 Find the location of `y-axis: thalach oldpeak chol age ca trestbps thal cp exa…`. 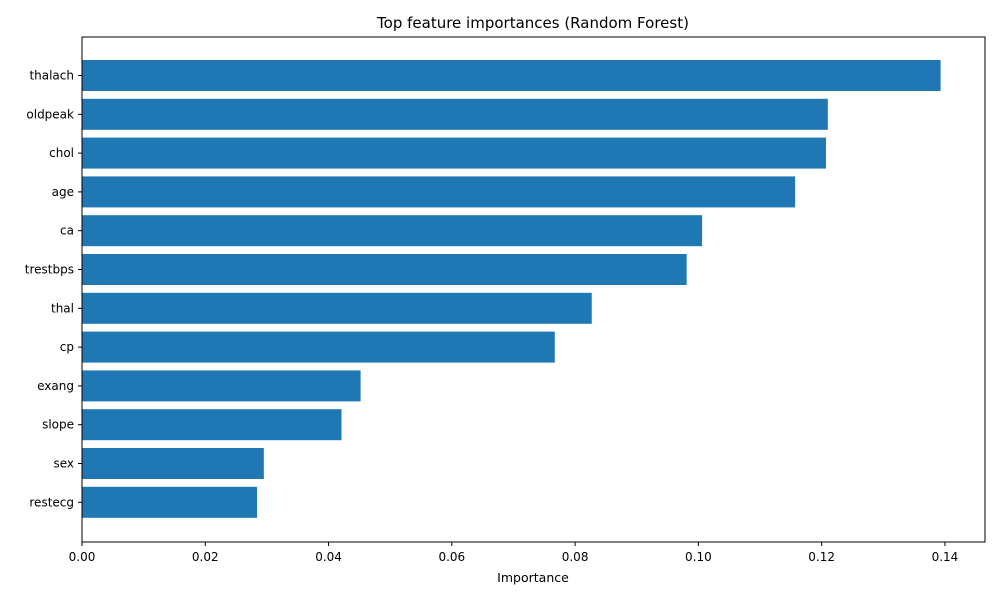

y-axis: thalach oldpeak chol age ca trestbps thal cp exa… is located at coordinates (53, 289).